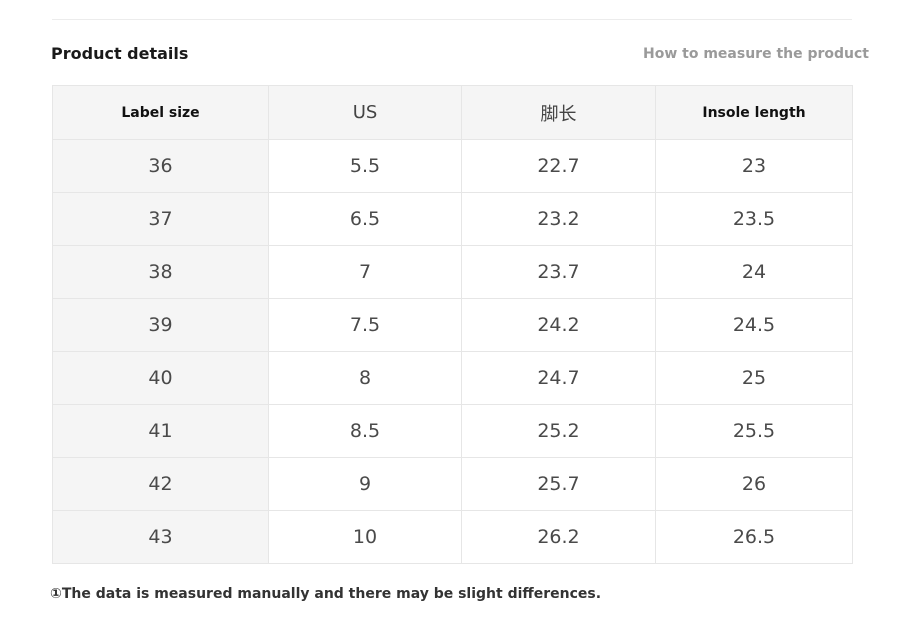 The height and width of the screenshot is (622, 905). What do you see at coordinates (120, 53) in the screenshot?
I see `section-title: Product details` at bounding box center [120, 53].